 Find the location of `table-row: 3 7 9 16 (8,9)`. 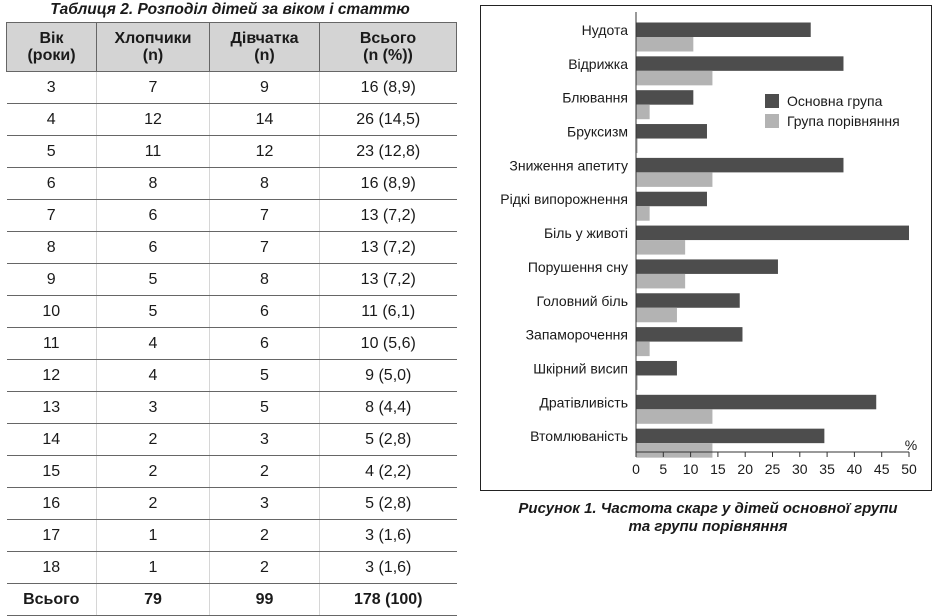

table-row: 3 7 9 16 (8,9) is located at coordinates (231, 87).